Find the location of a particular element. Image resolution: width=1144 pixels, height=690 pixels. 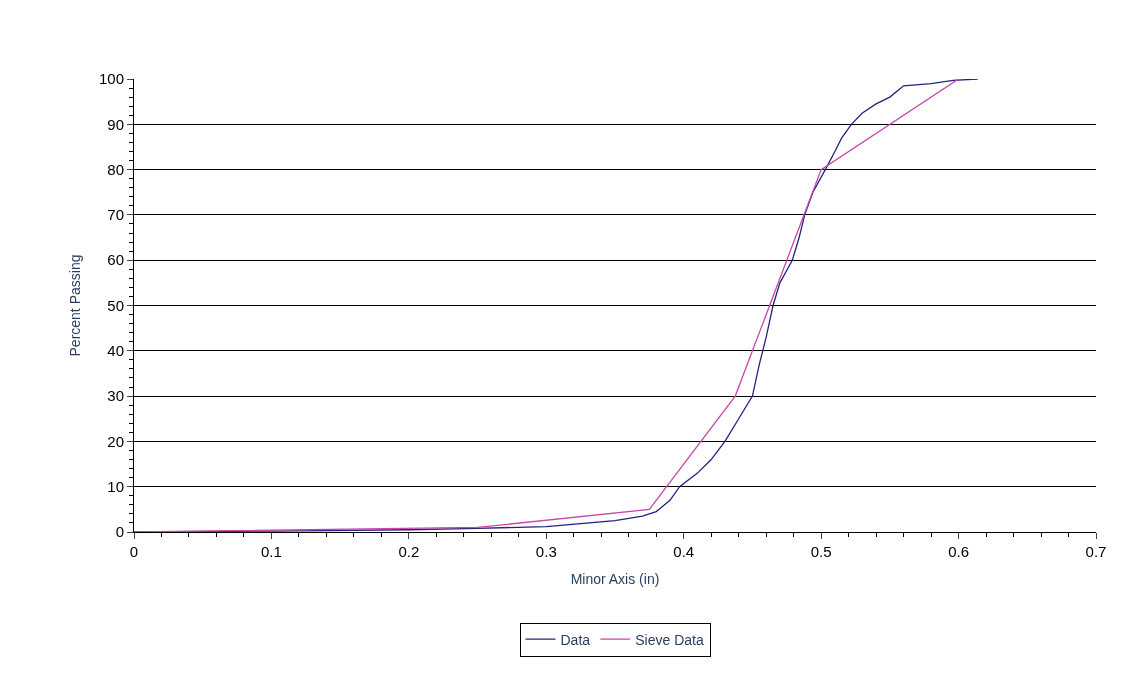

legend-label: Sieve Data is located at coordinates (669, 639).